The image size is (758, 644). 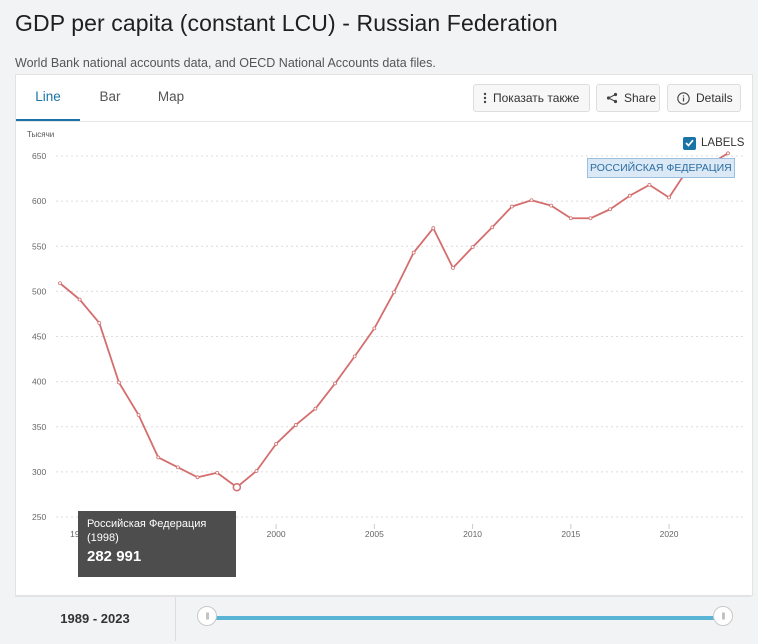 What do you see at coordinates (114, 556) in the screenshot?
I see `tooltip-value: 282 991` at bounding box center [114, 556].